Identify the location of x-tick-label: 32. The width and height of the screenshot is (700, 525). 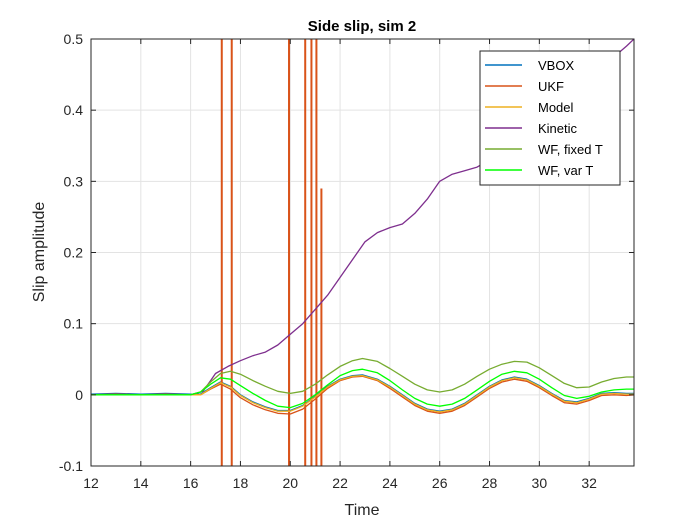
(589, 483).